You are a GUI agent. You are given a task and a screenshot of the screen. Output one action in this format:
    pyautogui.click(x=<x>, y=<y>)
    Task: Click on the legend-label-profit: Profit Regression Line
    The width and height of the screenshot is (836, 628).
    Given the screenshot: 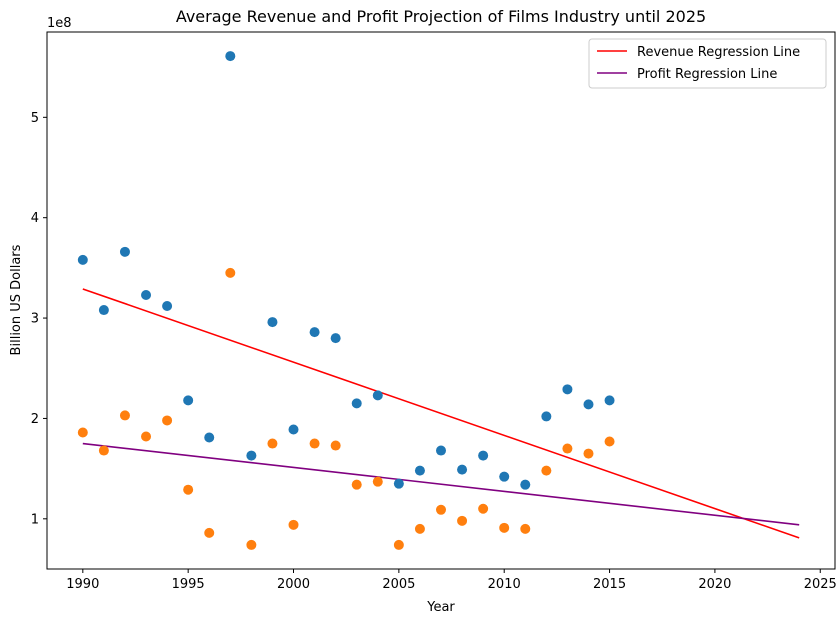 What is the action you would take?
    pyautogui.click(x=707, y=74)
    